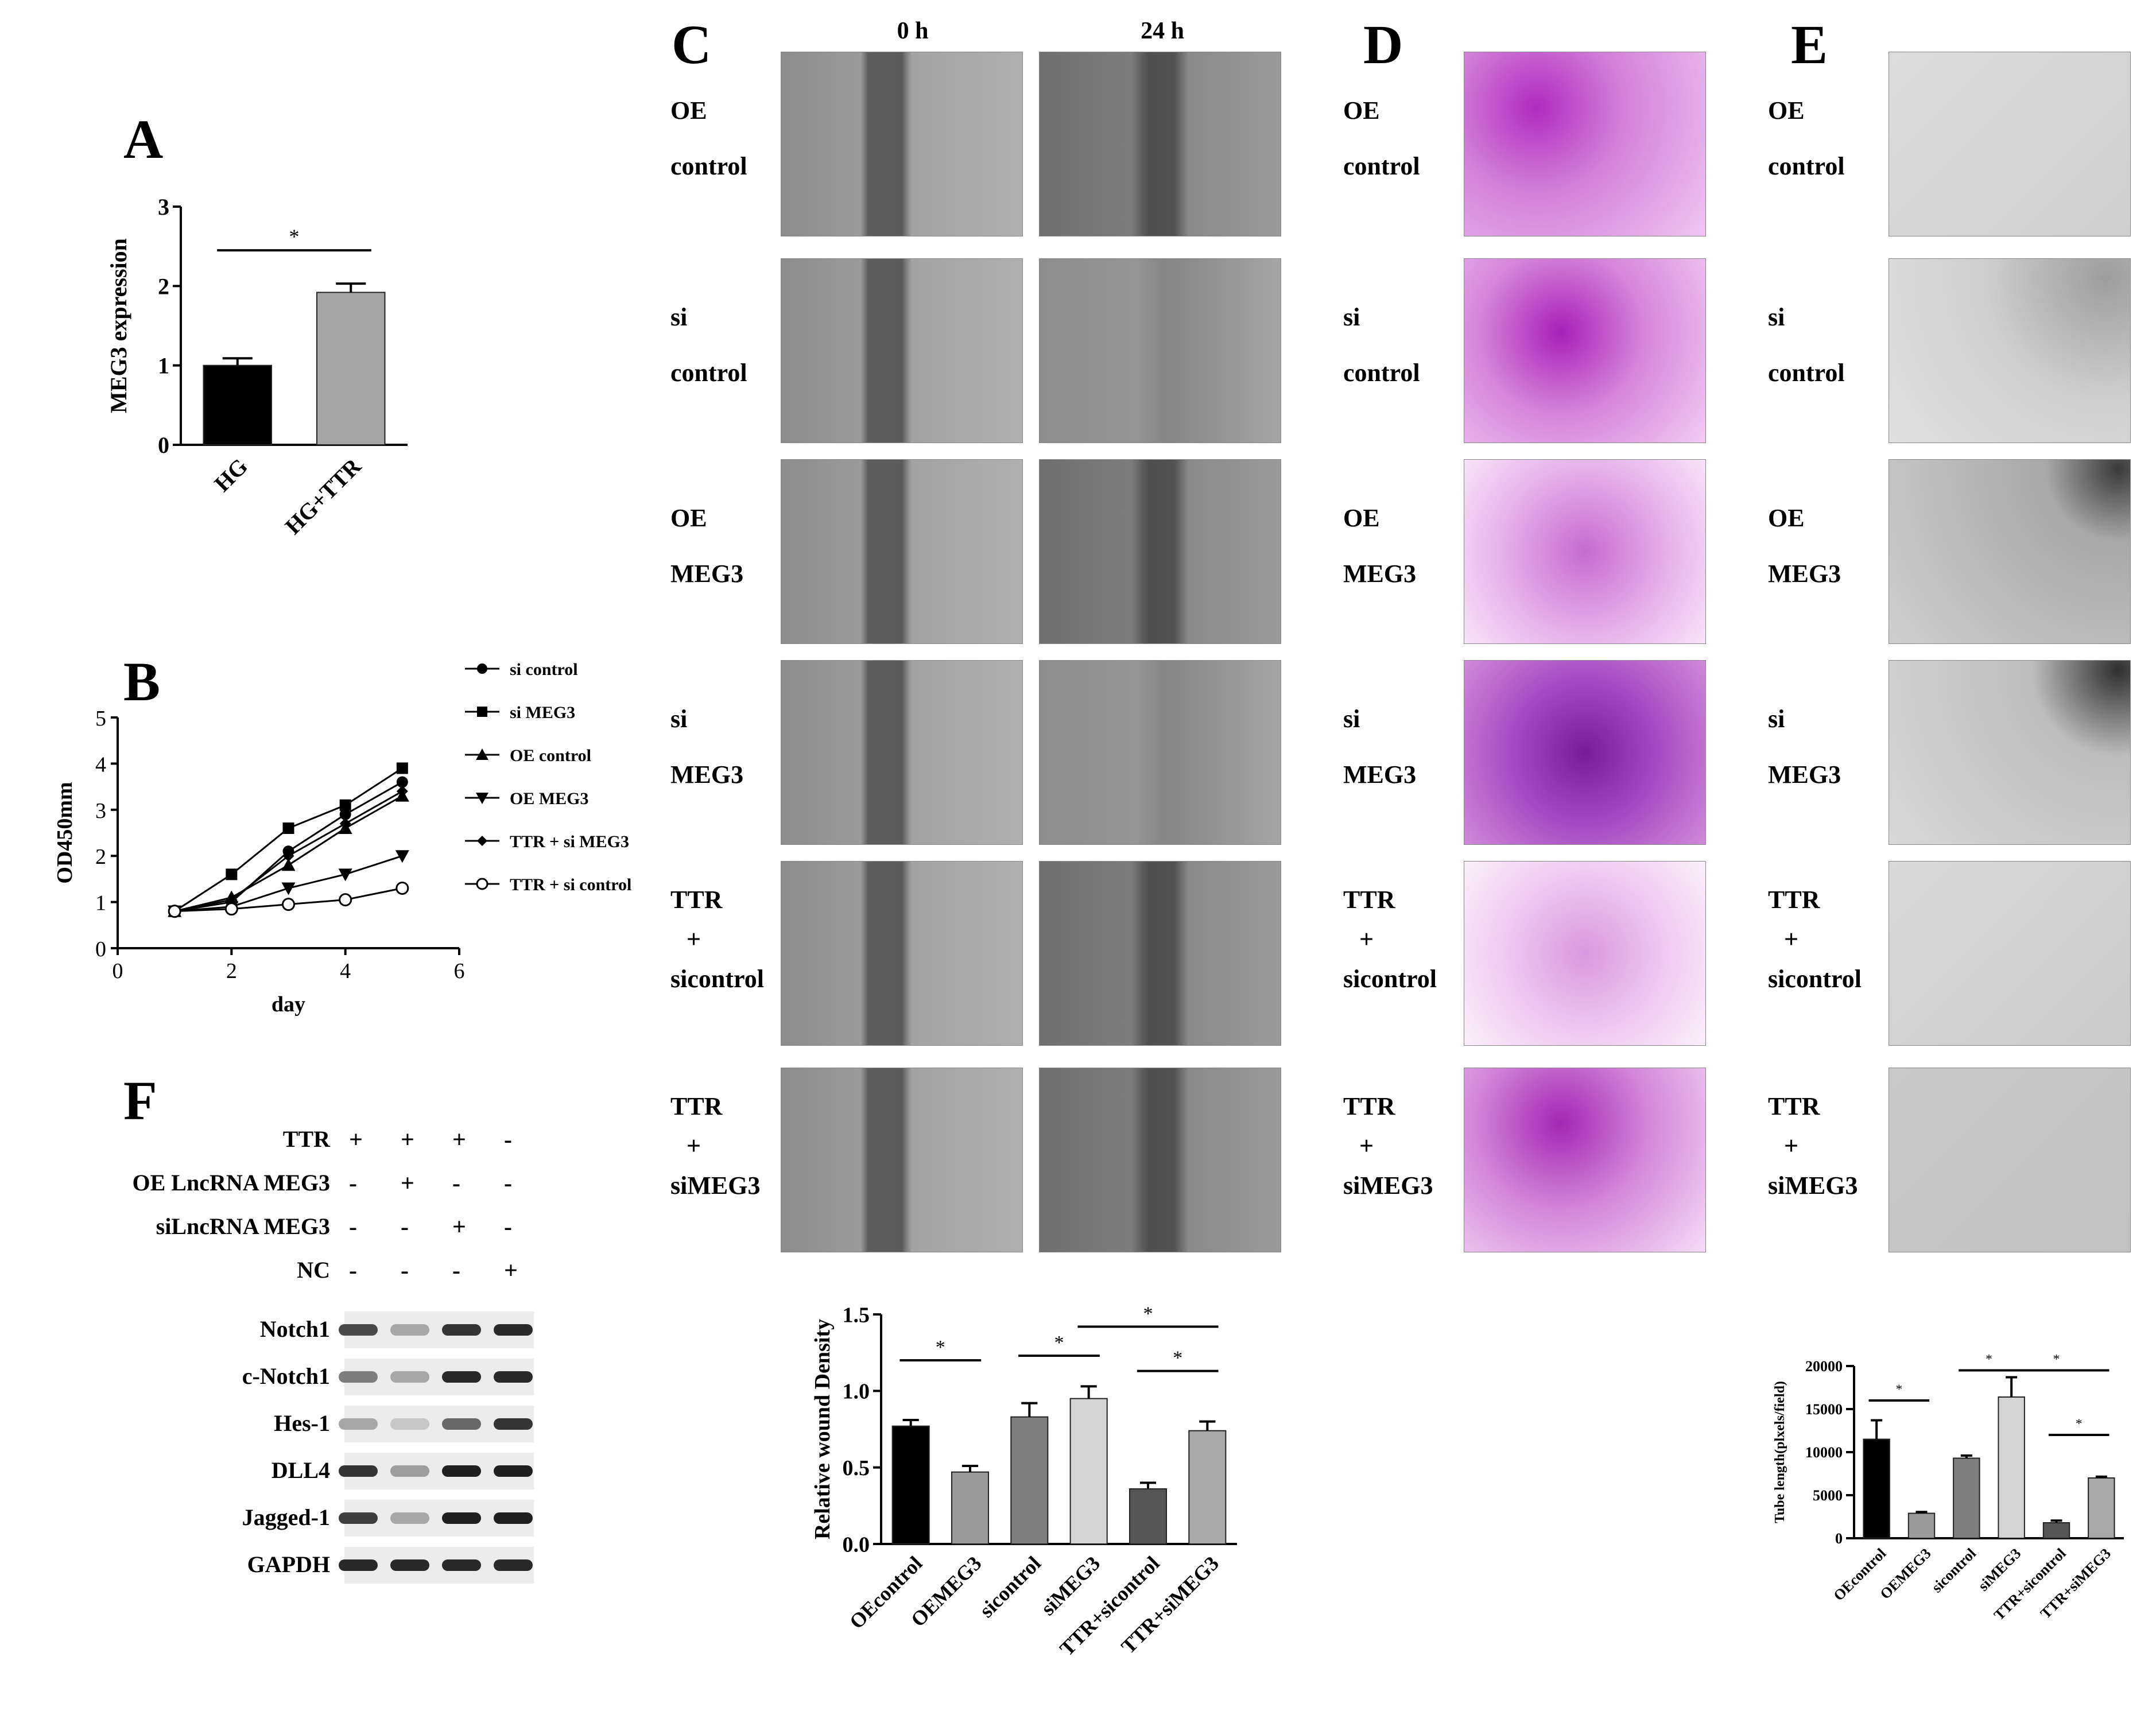 The width and height of the screenshot is (2156, 1711). I want to click on condition-label: siLncRNA MEG3, so click(243, 1226).